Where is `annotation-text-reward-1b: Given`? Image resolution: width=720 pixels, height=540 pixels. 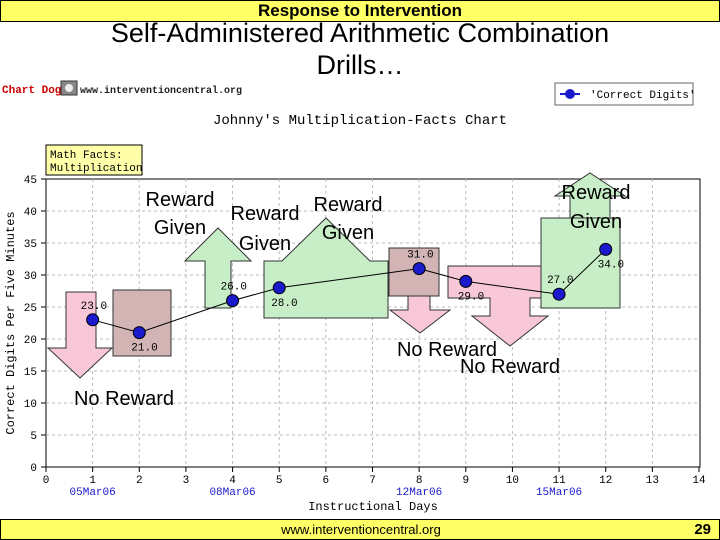
annotation-text-reward-1b: Given is located at coordinates (180, 228).